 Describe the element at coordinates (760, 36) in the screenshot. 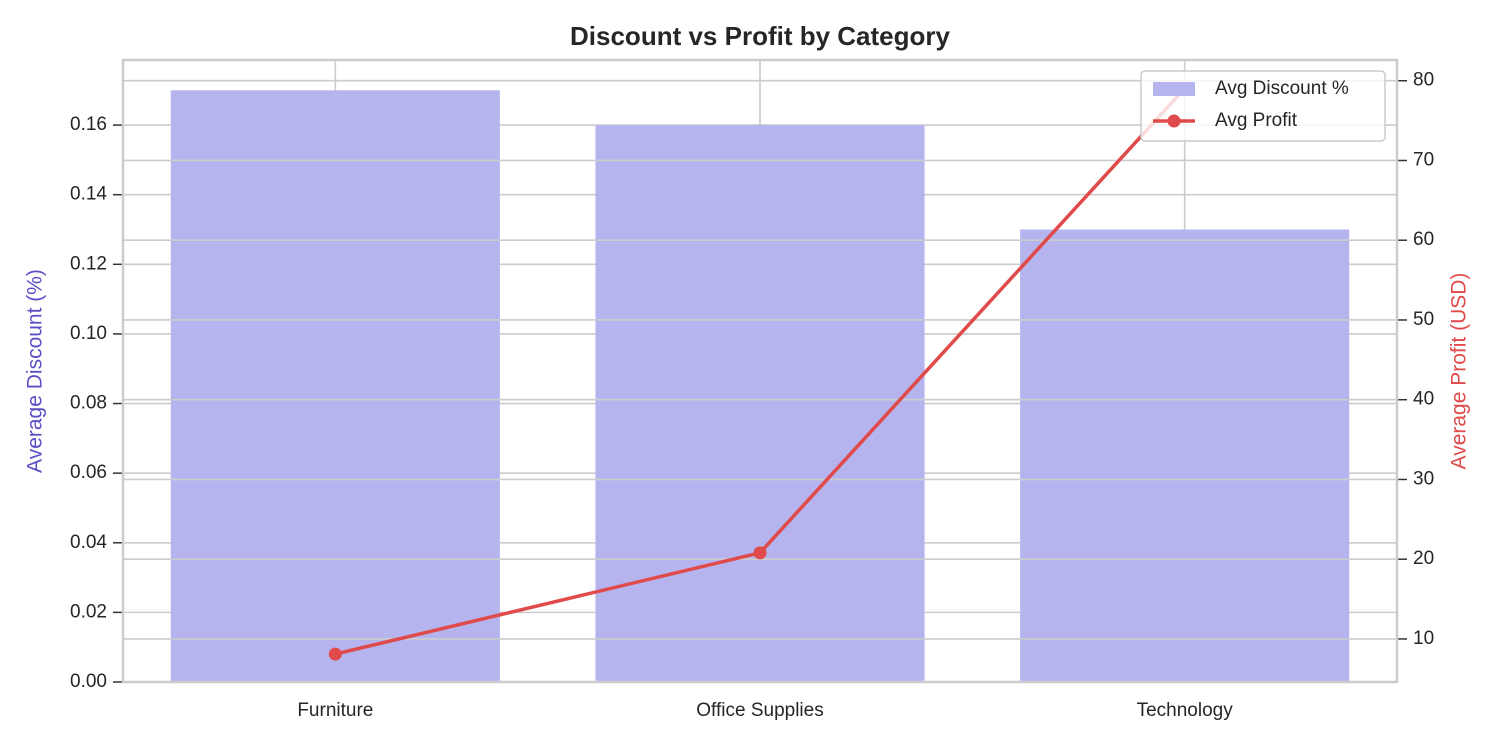

I see `chart-title: Discount vs Profit by Category` at that location.